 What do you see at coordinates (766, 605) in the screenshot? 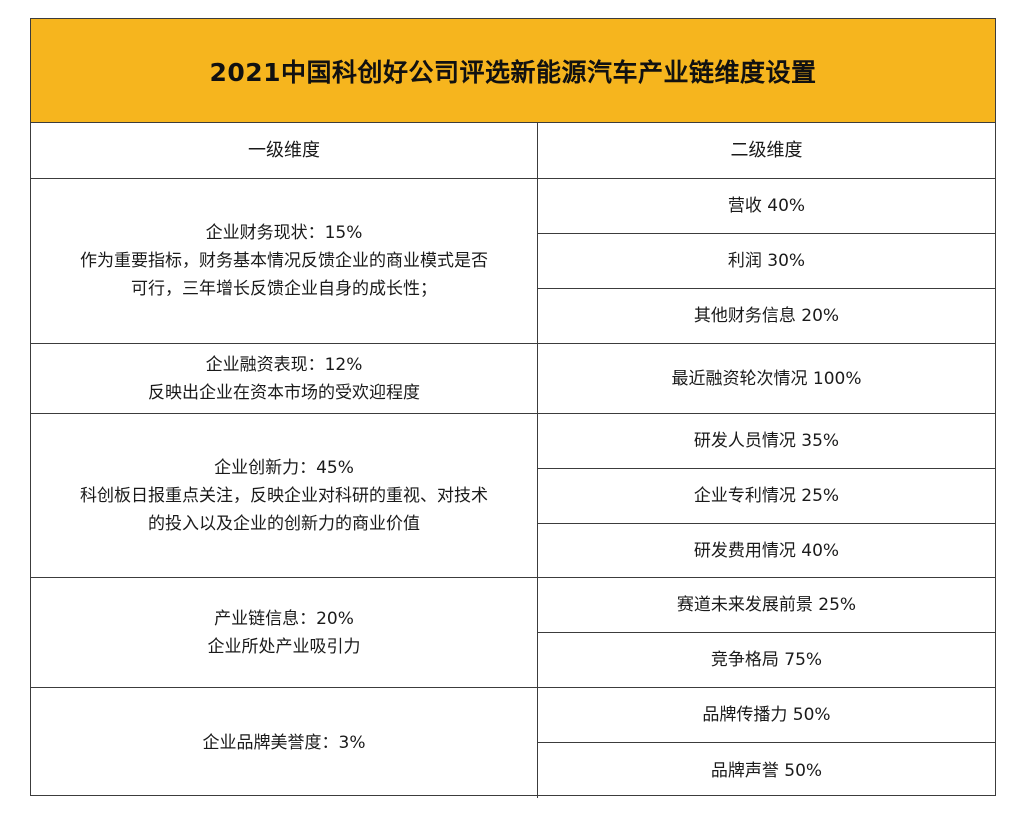
I see `secondary-dimension: 赛道未来发展前景 25%` at bounding box center [766, 605].